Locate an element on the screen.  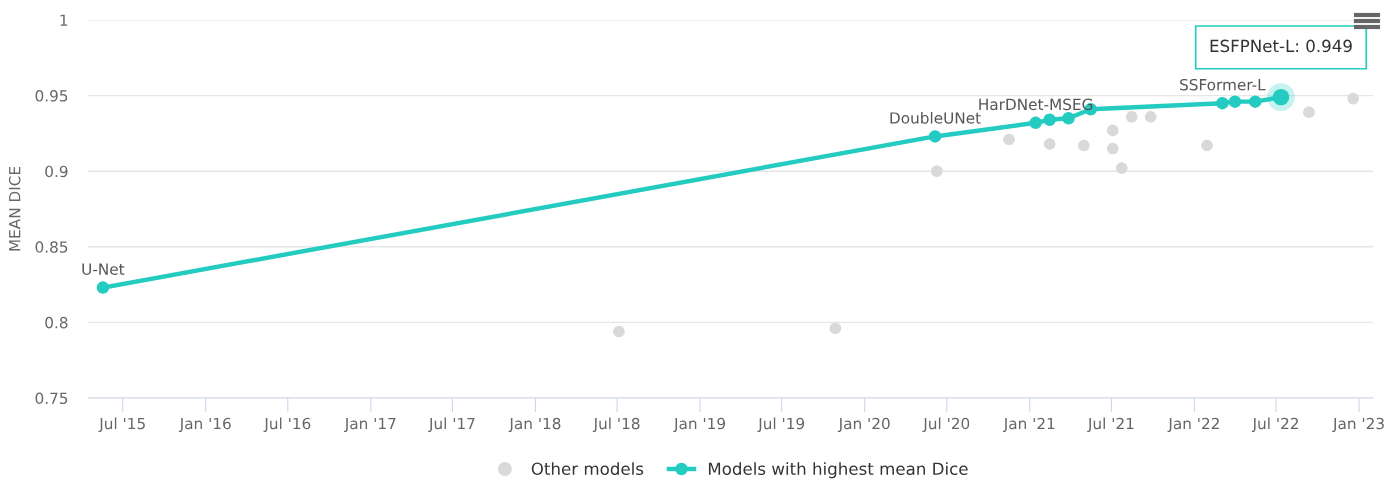
x-tick-label: Jan '23 is located at coordinates (1358, 425).